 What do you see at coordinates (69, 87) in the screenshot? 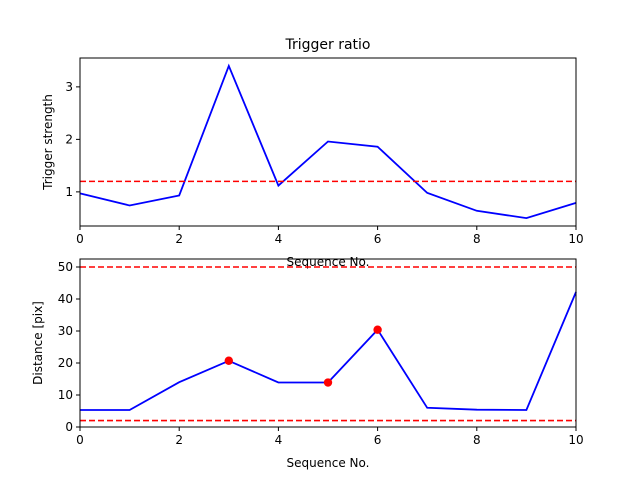
I see `y-tick-label: 3` at bounding box center [69, 87].